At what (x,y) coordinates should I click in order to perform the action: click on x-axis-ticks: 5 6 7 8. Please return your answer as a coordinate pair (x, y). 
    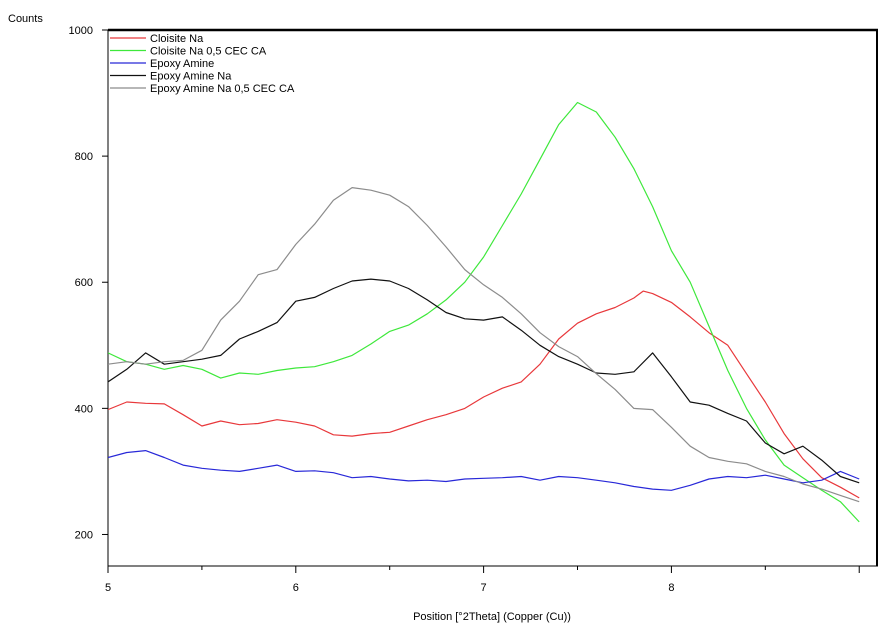
    Looking at the image, I should click on (482, 580).